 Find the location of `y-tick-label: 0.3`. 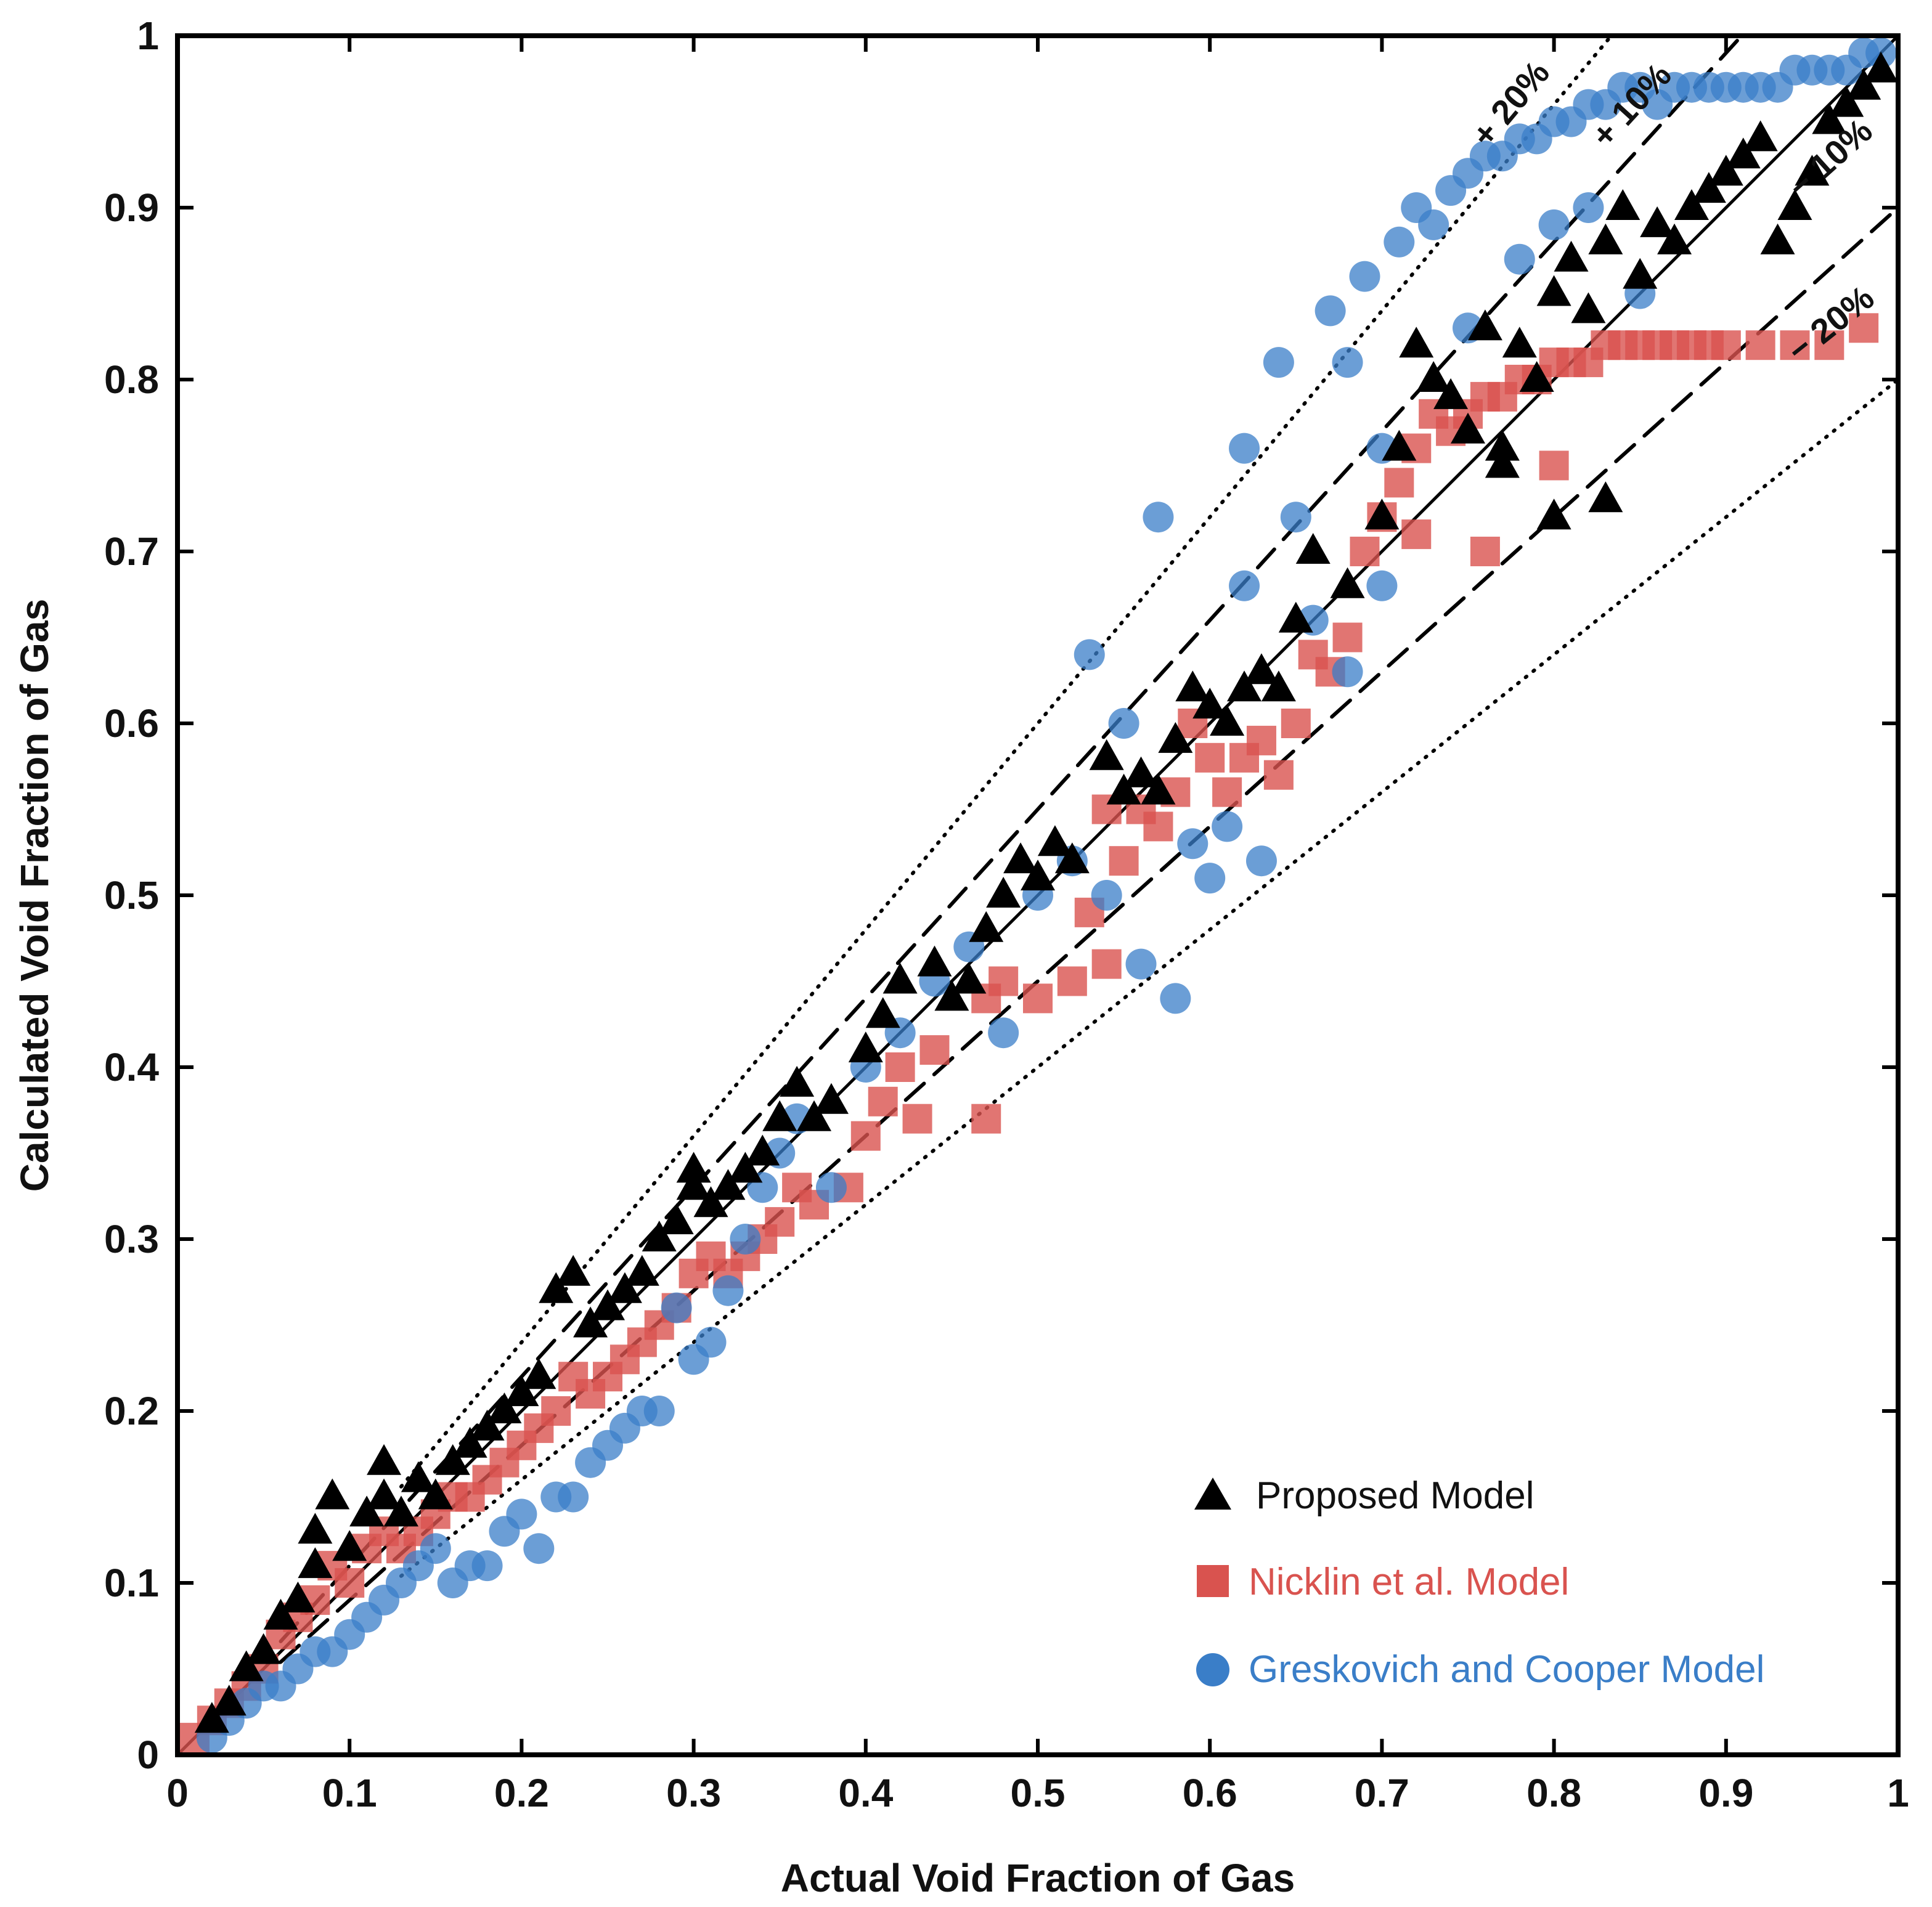

y-tick-label: 0.3 is located at coordinates (131, 1239).